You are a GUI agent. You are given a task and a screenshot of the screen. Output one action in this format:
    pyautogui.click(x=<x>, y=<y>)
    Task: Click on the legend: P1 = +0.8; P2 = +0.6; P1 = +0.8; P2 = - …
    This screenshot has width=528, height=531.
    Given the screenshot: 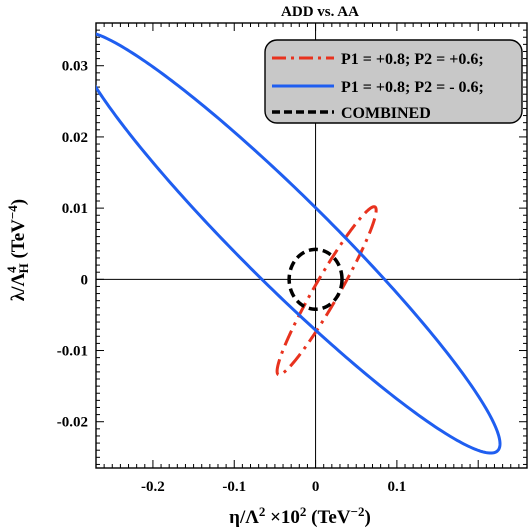 What is the action you would take?
    pyautogui.click(x=393, y=81)
    